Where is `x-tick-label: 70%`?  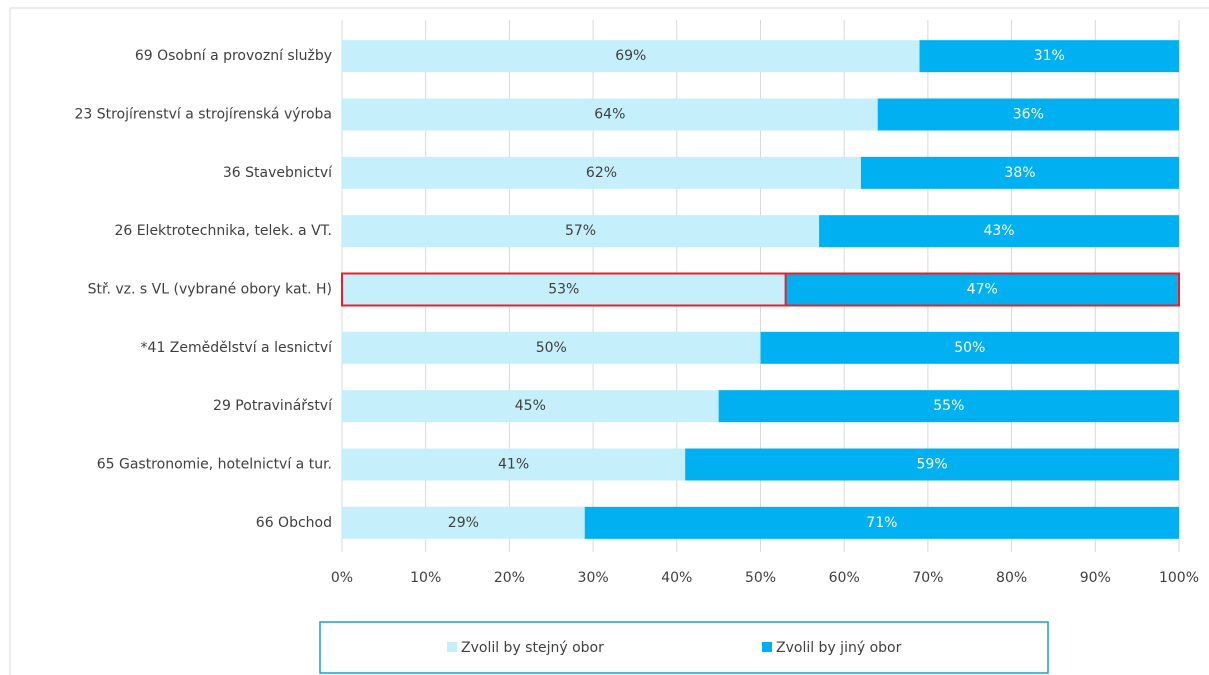
x-tick-label: 70% is located at coordinates (927, 578).